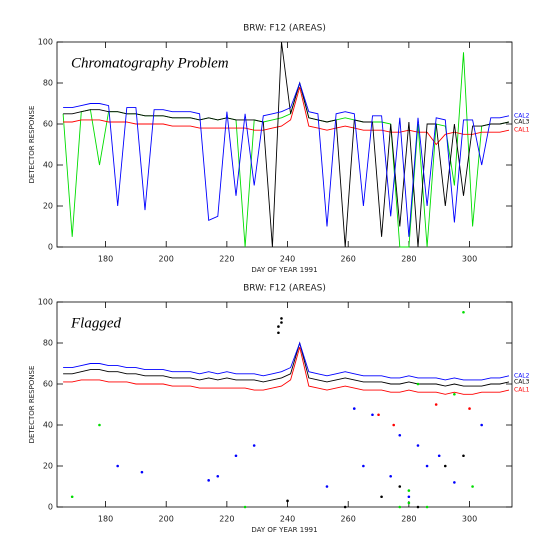 Image resolution: width=557 pixels, height=557 pixels. What do you see at coordinates (95, 323) in the screenshot?
I see `annotation: Flagged` at bounding box center [95, 323].